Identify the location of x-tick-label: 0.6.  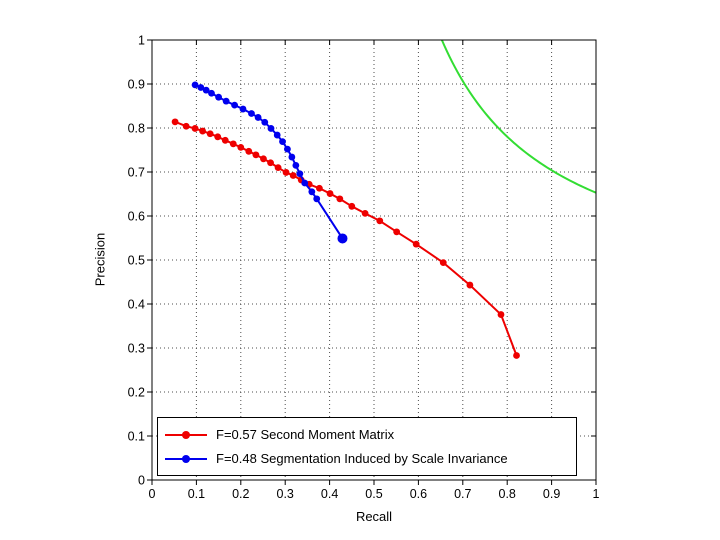
(418, 494).